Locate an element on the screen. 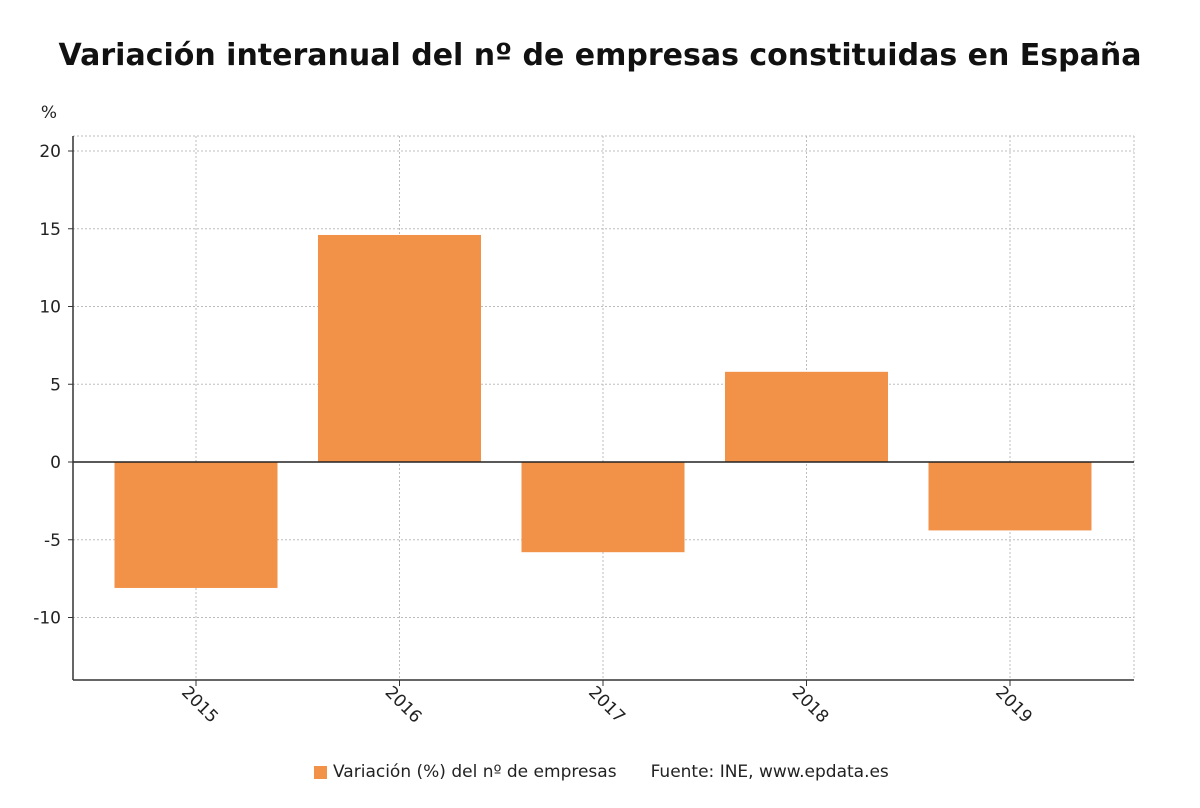  legend-swatch is located at coordinates (320, 772).